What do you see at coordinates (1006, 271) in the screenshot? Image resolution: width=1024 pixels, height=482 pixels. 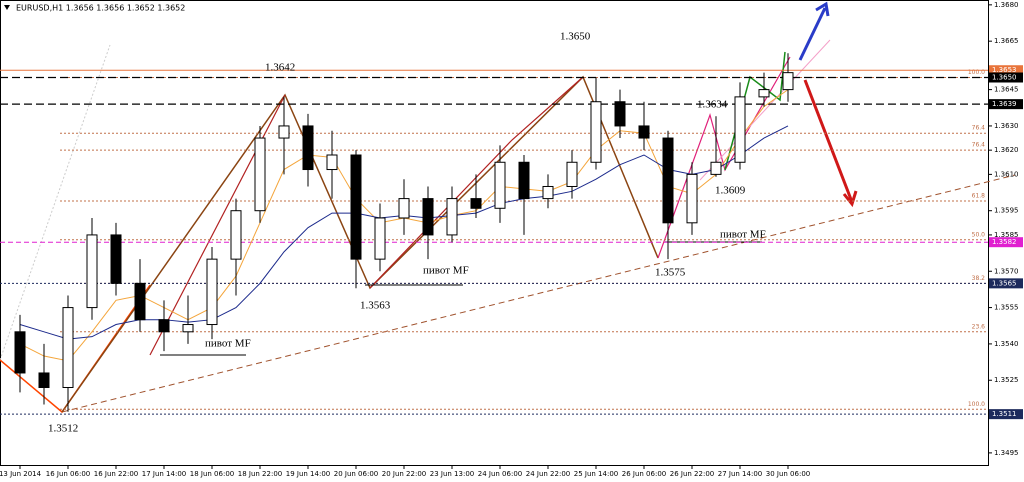 I see `y-tick-label: 1.3570` at bounding box center [1006, 271].